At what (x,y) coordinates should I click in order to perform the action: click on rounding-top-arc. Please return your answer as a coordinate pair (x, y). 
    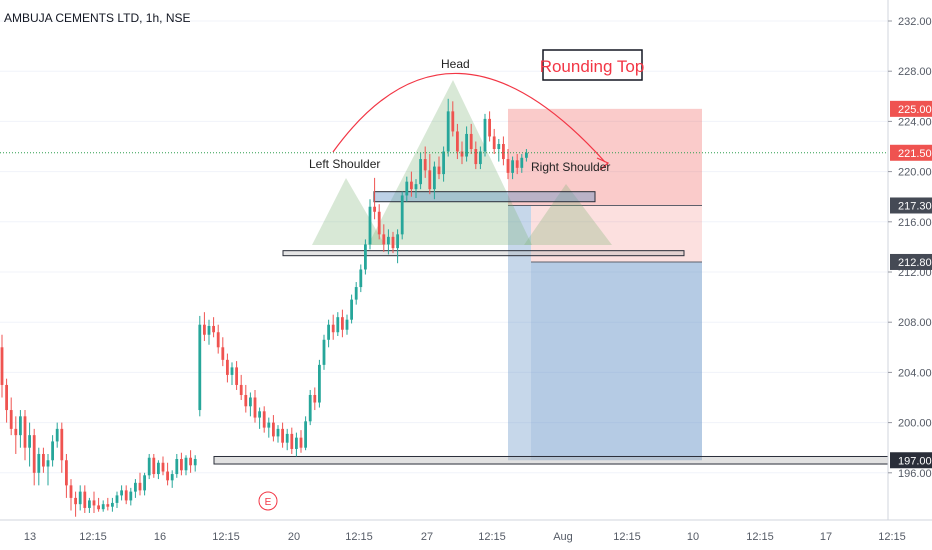
    Looking at the image, I should click on (469, 117).